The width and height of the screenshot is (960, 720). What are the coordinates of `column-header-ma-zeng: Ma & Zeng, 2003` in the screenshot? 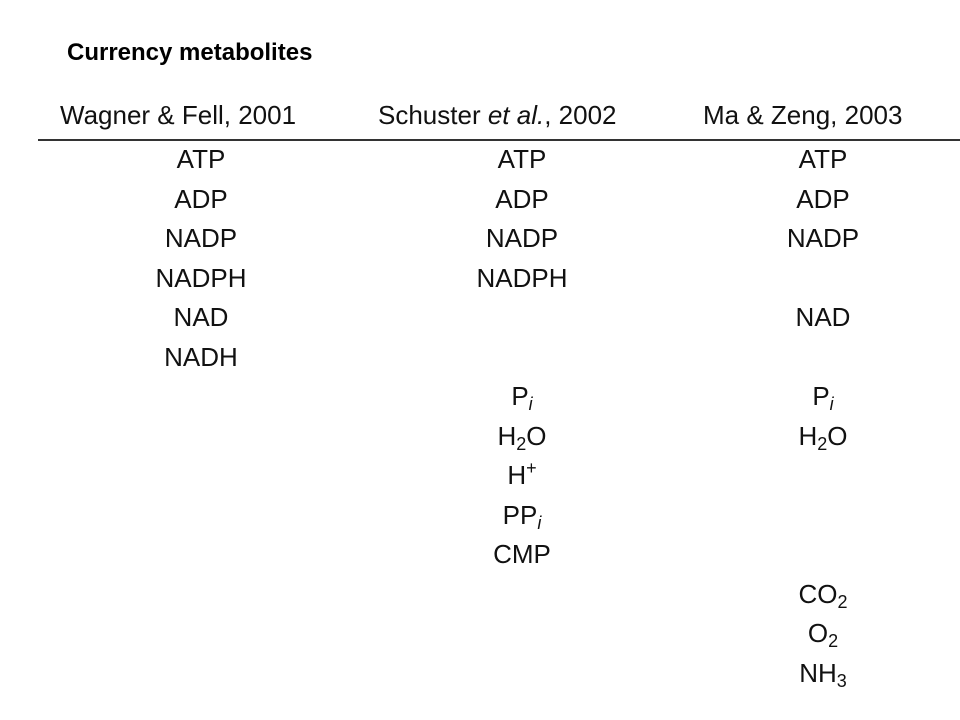 It's located at (802, 115).